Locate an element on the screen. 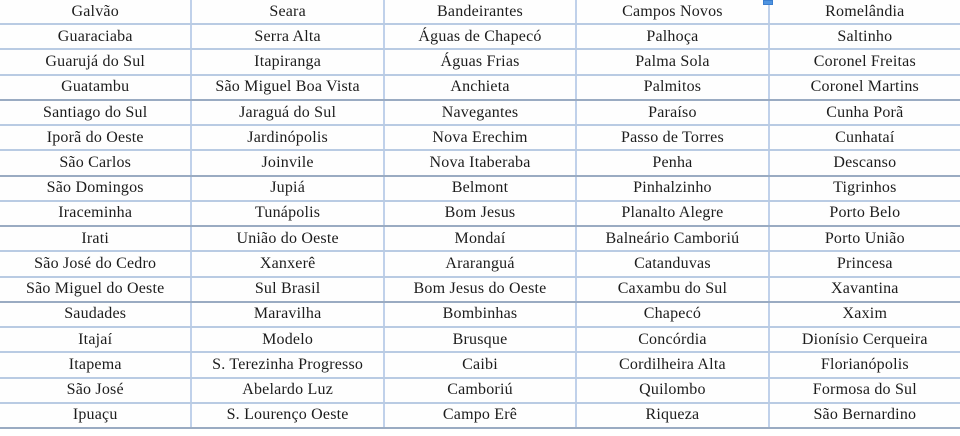 The image size is (960, 436). table-cell: Xaxim is located at coordinates (865, 314).